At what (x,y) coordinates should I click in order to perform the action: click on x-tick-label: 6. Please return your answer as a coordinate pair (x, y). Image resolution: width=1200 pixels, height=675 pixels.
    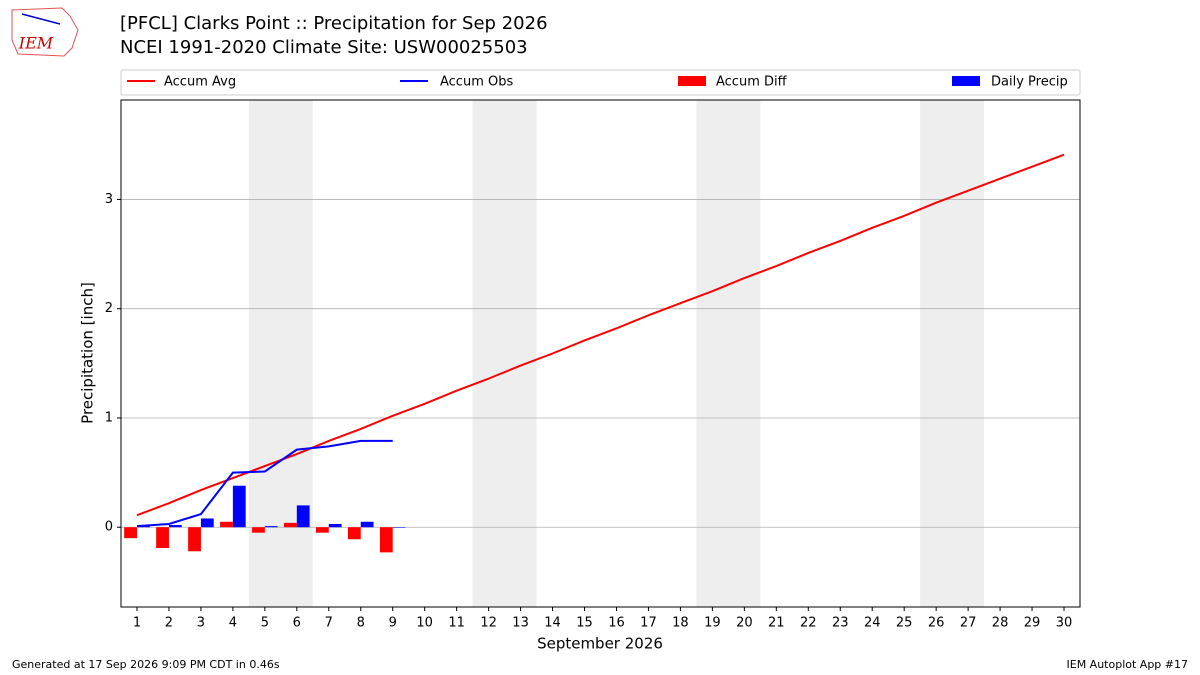
    Looking at the image, I should click on (297, 623).